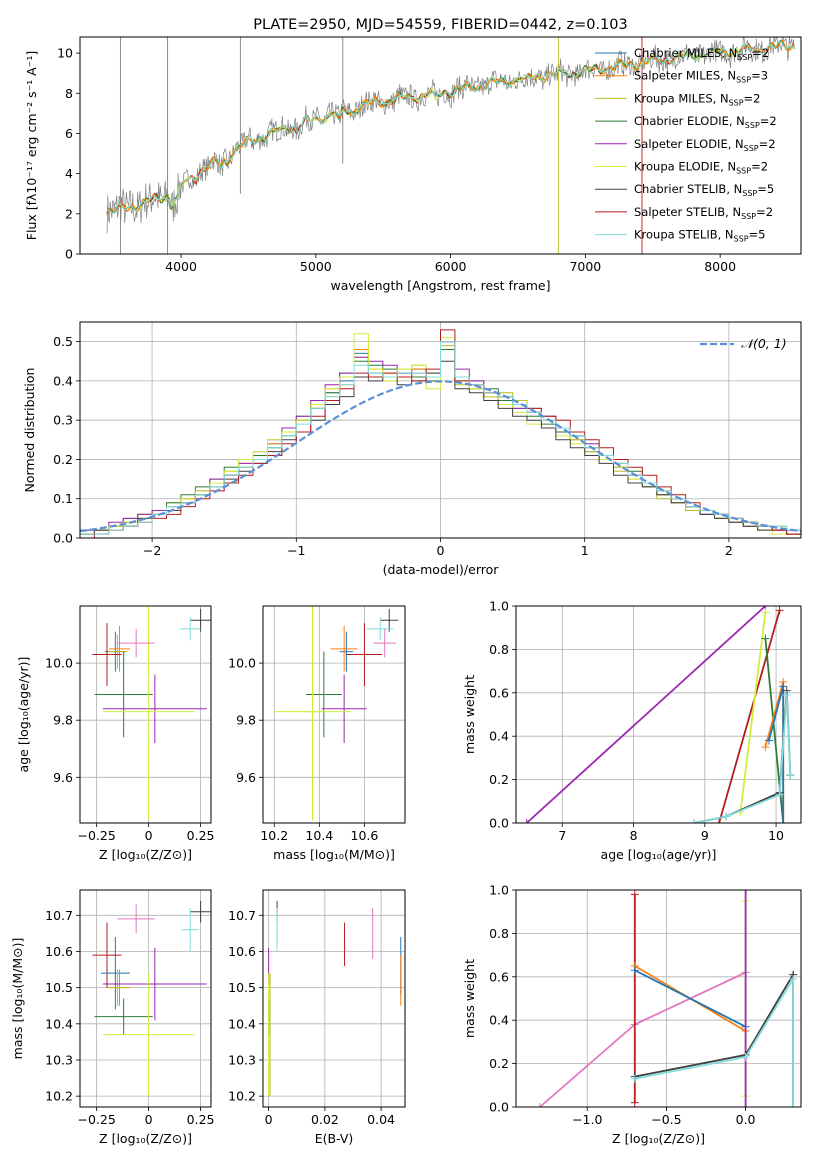  Describe the element at coordinates (499, 606) in the screenshot. I see `y-tick-label: 1.0` at that location.